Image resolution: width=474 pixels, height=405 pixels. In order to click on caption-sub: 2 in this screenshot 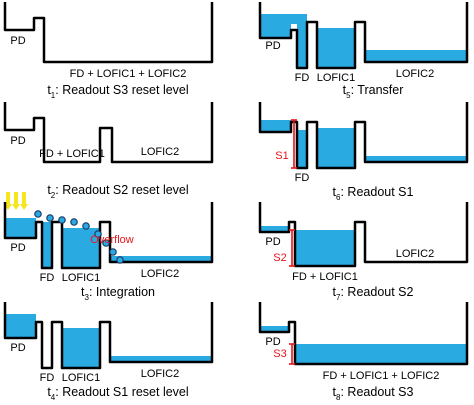, I will do `click(53, 195)`.